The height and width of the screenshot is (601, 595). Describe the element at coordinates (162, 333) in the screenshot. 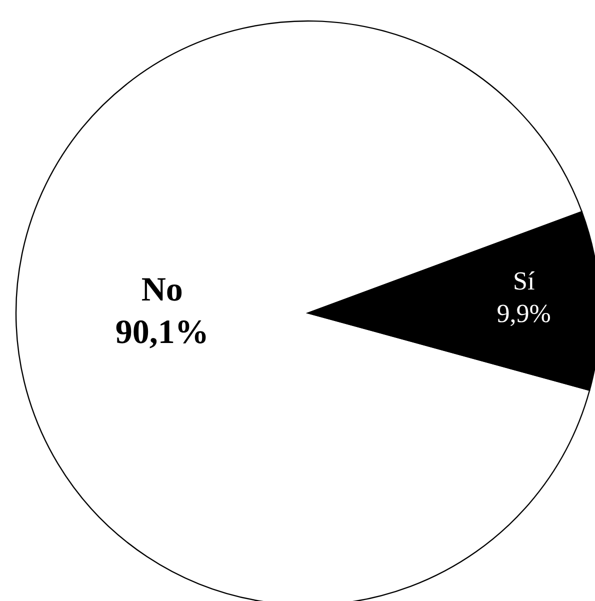

I see `data-label: 90,1%` at that location.